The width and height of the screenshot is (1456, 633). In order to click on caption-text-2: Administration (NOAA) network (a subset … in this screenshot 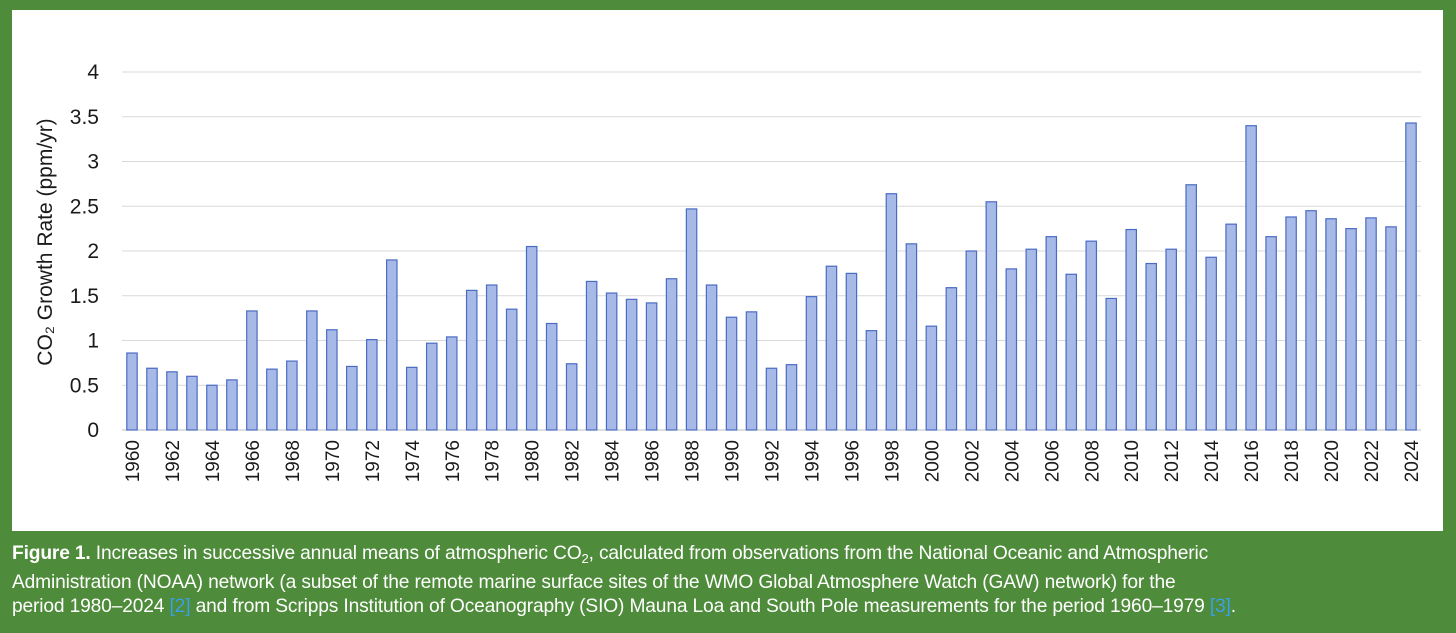, I will do `click(594, 582)`.